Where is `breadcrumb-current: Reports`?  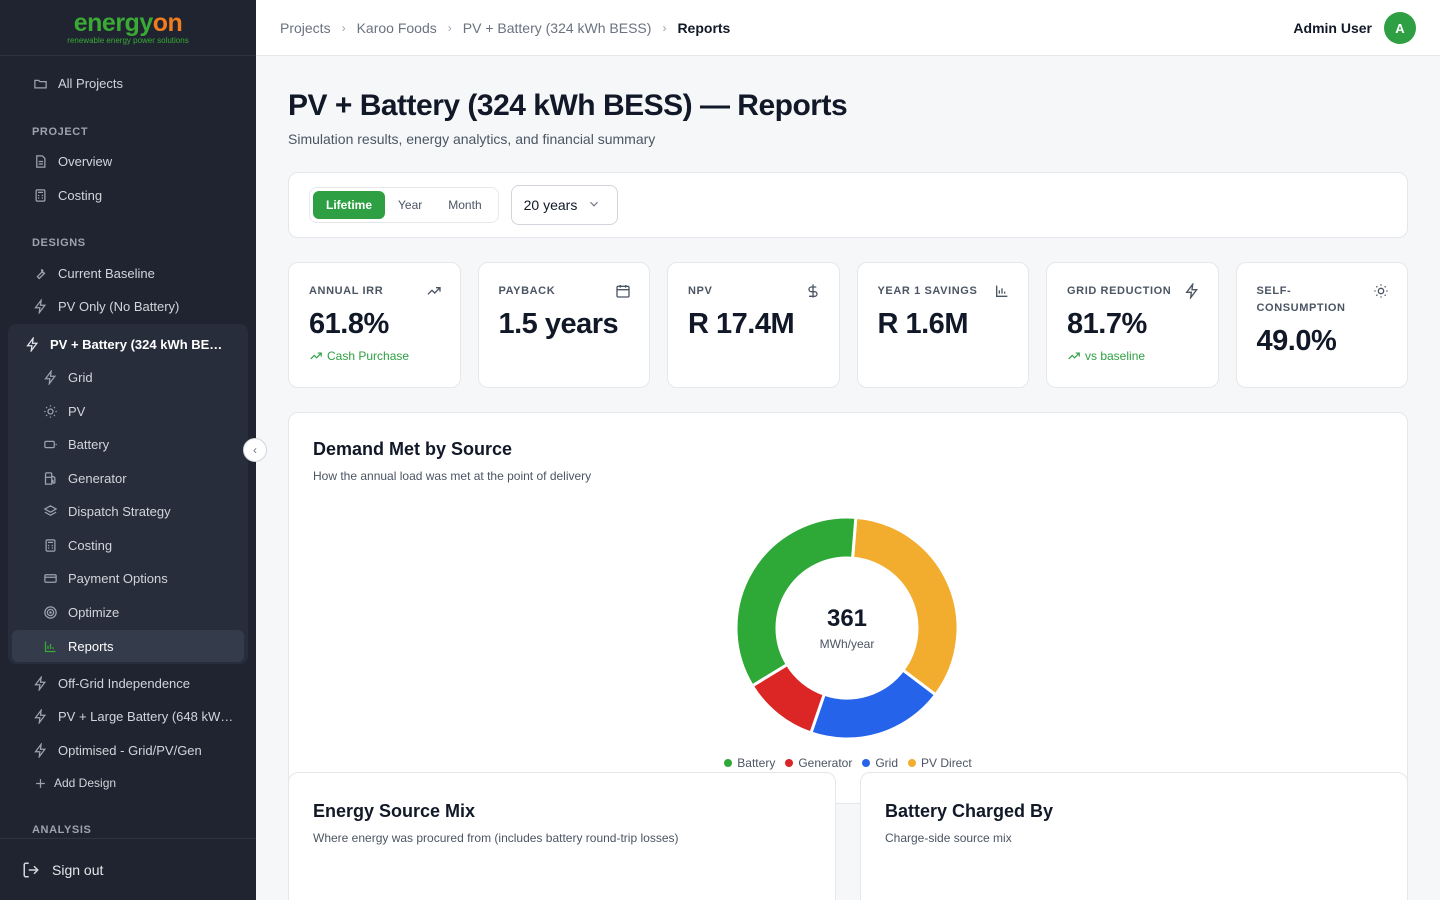
breadcrumb-current: Reports is located at coordinates (704, 27).